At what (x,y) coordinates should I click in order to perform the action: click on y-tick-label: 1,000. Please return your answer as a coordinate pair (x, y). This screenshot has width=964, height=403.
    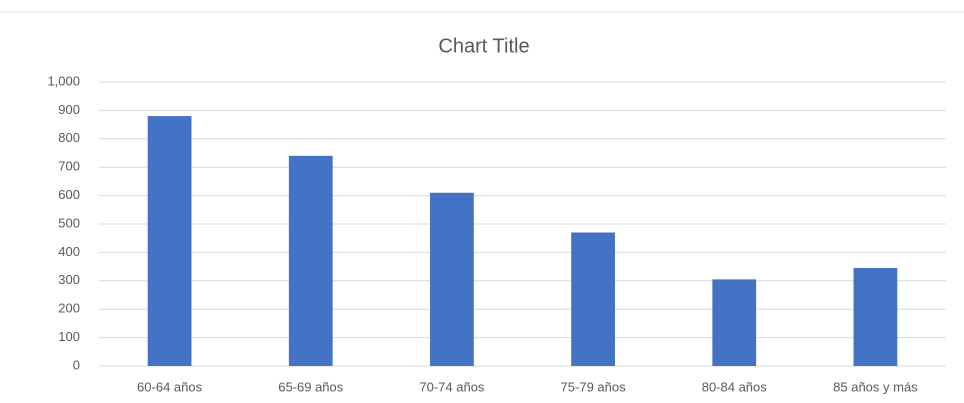
    Looking at the image, I should click on (63, 80).